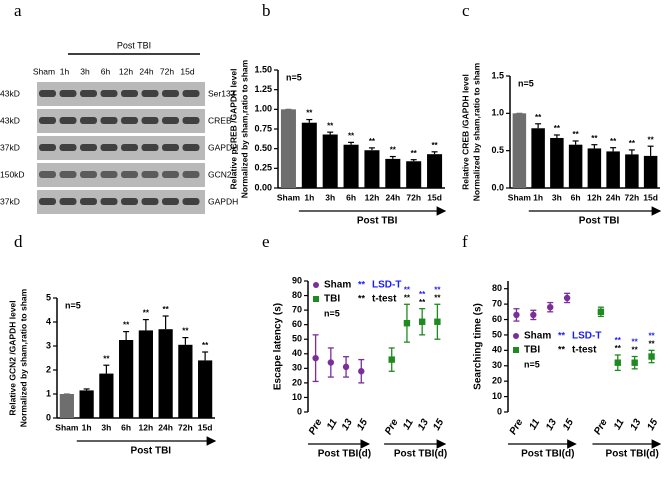 The width and height of the screenshot is (666, 478). Describe the element at coordinates (297, 309) in the screenshot. I see `y-tick-label: 70` at that location.